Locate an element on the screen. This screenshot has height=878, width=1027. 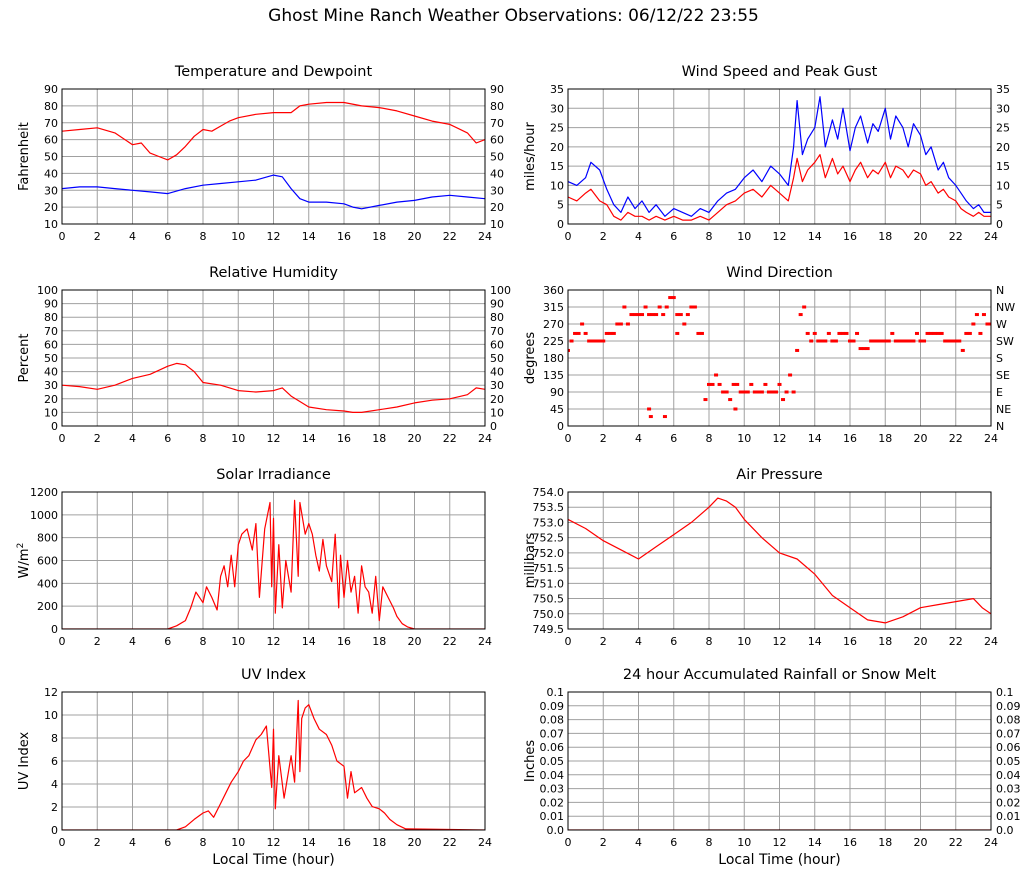
pressure-xtick-label: 4 is located at coordinates (638, 641).